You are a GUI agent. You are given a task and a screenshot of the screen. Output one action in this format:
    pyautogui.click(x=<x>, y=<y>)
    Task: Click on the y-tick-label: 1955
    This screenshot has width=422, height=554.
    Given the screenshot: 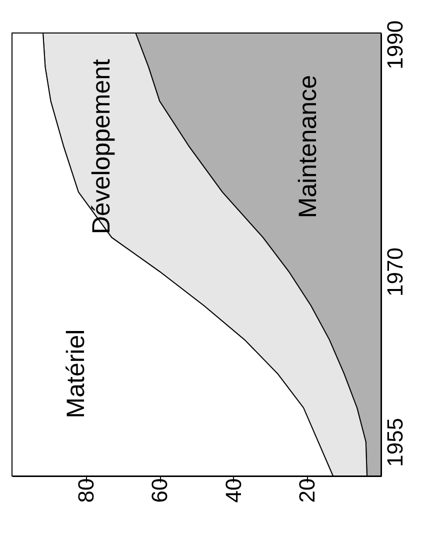 What is the action you would take?
    pyautogui.click(x=395, y=442)
    